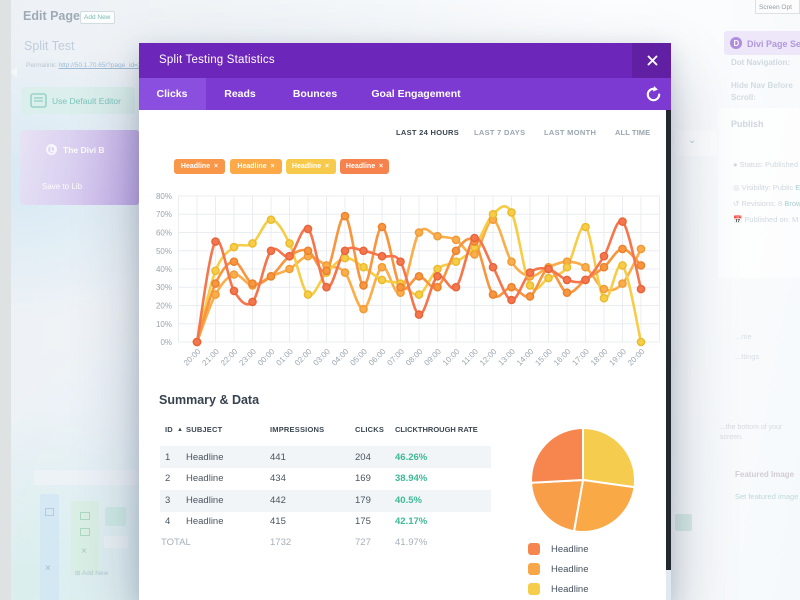 The width and height of the screenshot is (800, 600). What do you see at coordinates (358, 357) in the screenshot?
I see `svg-text: 05:00` at bounding box center [358, 357].